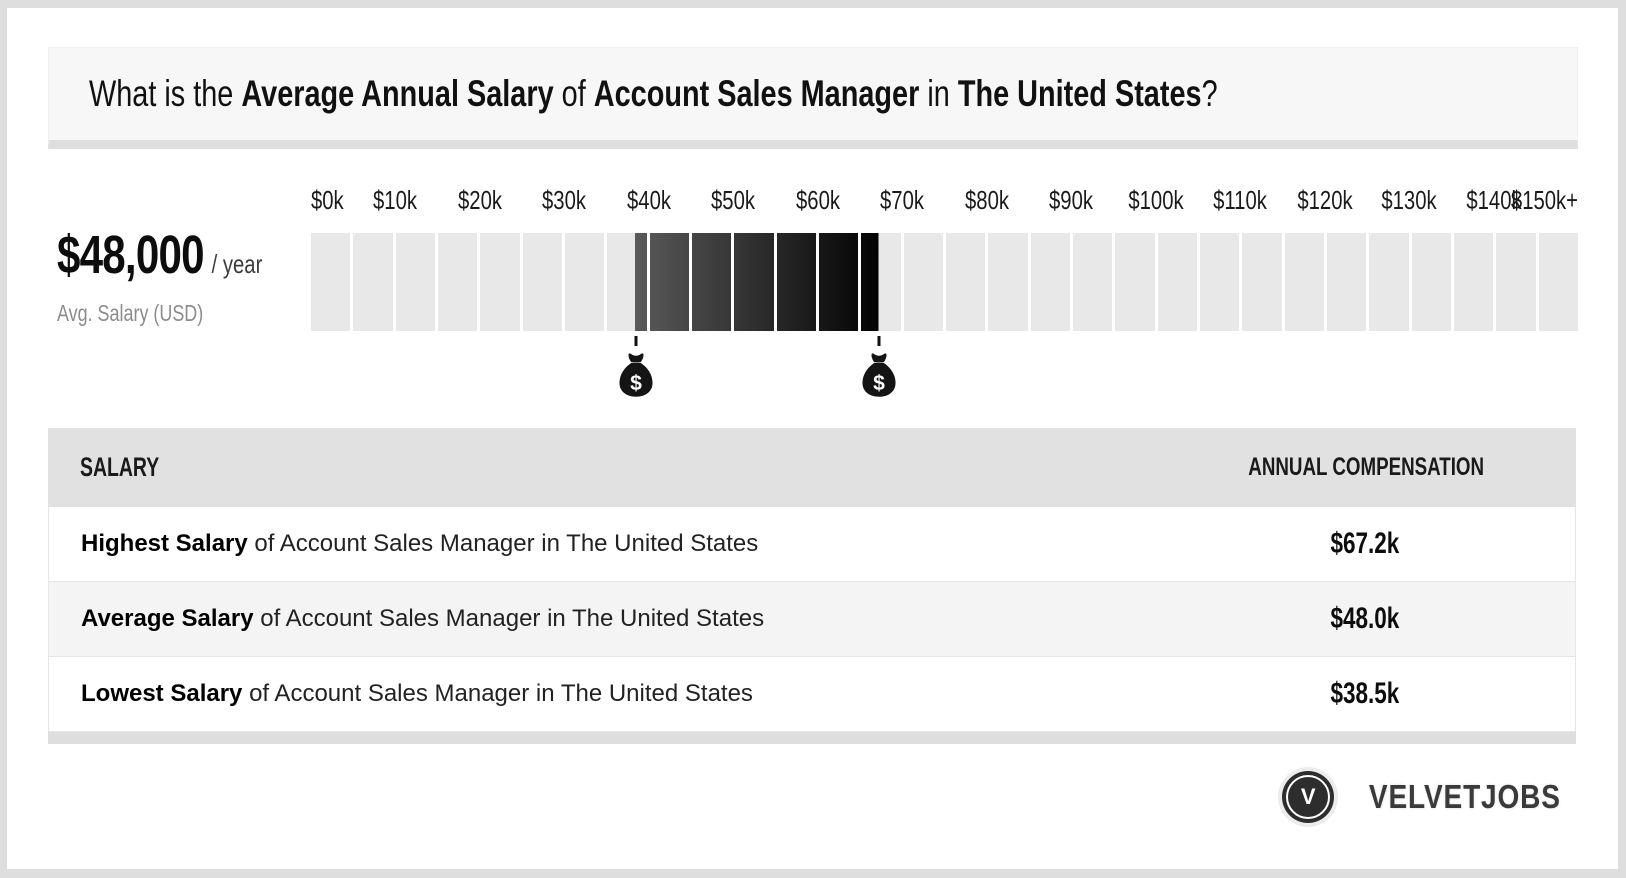 Image resolution: width=1626 pixels, height=878 pixels. Describe the element at coordinates (944, 282) in the screenshot. I see `scale-bar` at that location.